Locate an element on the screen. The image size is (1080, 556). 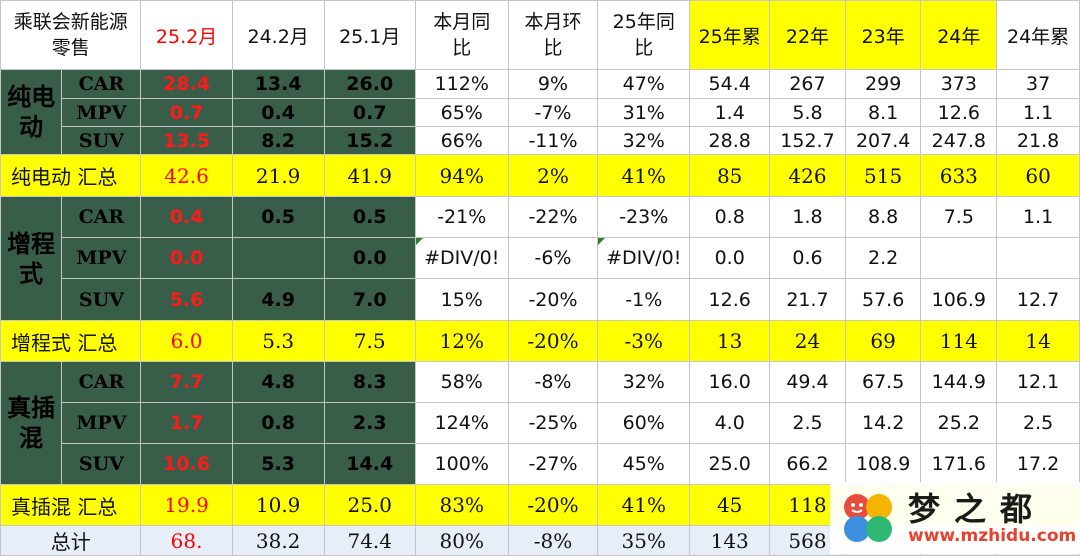
cell: 85 is located at coordinates (730, 175).